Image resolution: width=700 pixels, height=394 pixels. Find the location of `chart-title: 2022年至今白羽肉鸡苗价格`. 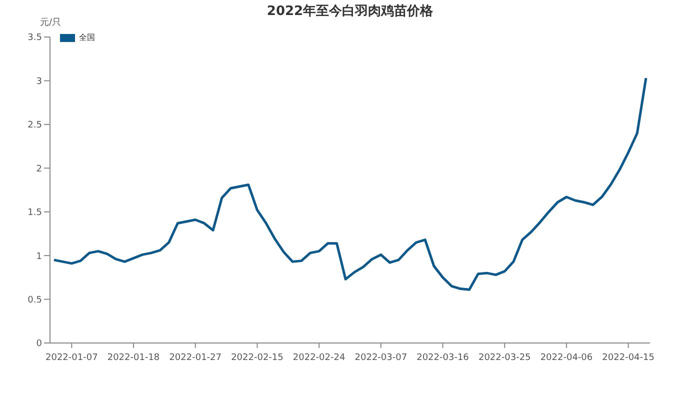

chart-title: 2022年至今白羽肉鸡苗价格 is located at coordinates (350, 11).